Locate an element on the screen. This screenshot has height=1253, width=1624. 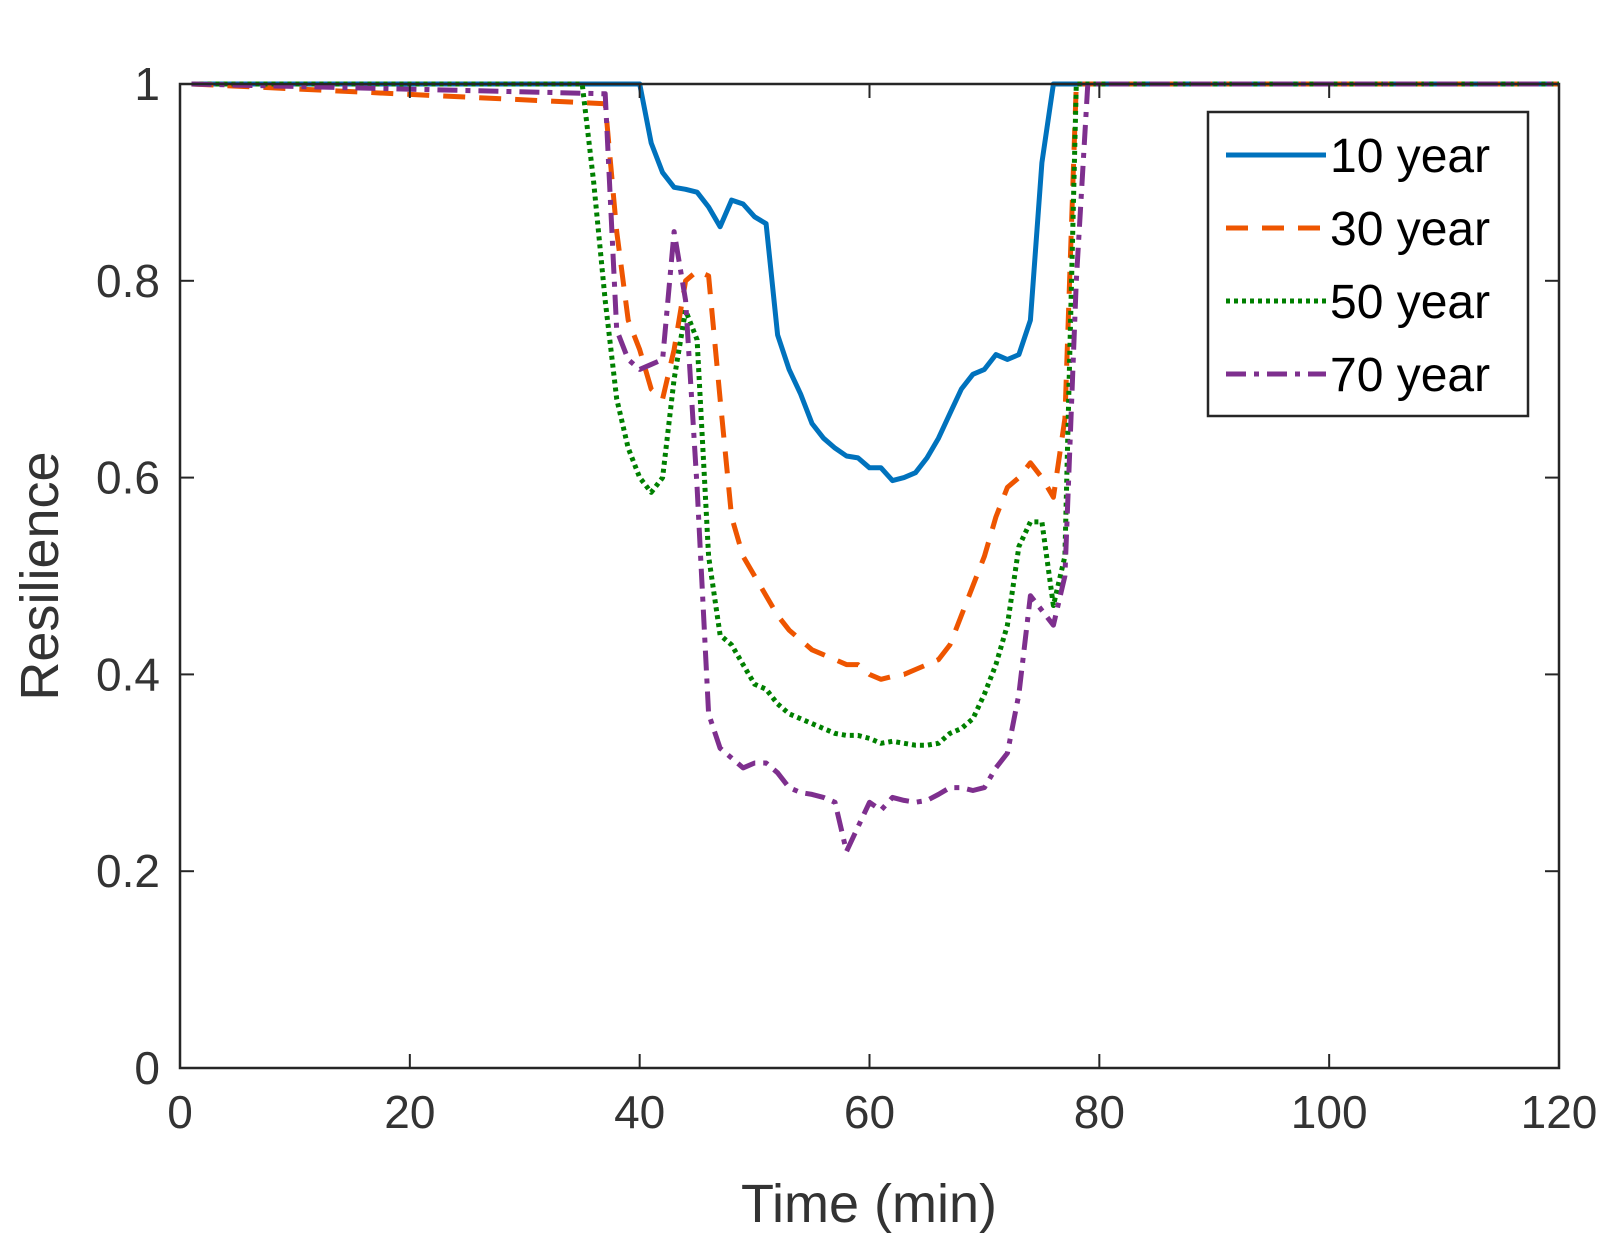
y-tick-label: 0.6 is located at coordinates (128, 478).